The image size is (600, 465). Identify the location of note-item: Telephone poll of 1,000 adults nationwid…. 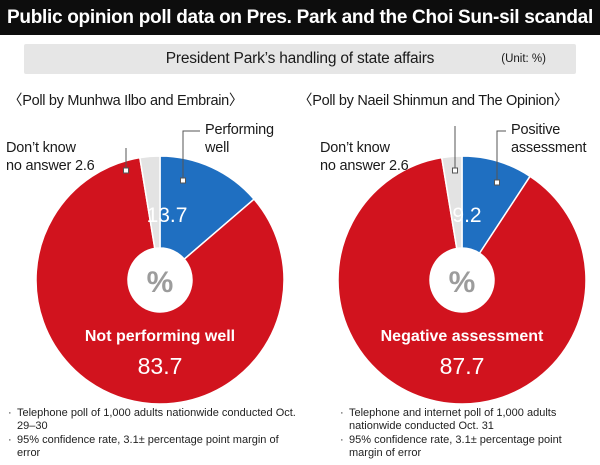
(152, 420).